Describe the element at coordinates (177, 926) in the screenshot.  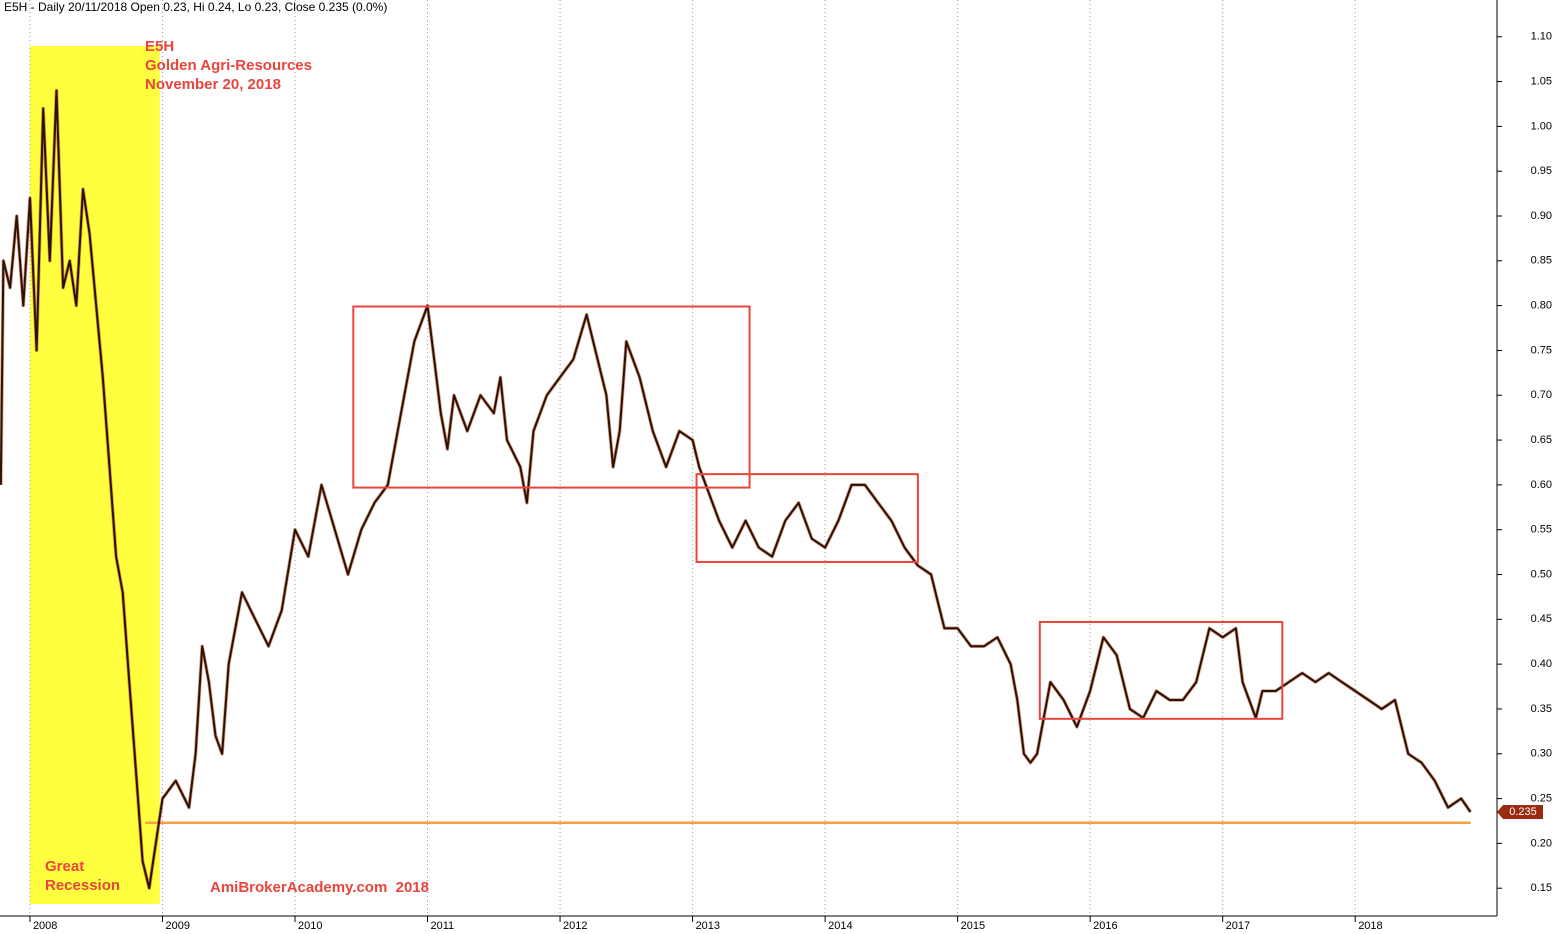
I see `x-tick-label: 2009` at that location.